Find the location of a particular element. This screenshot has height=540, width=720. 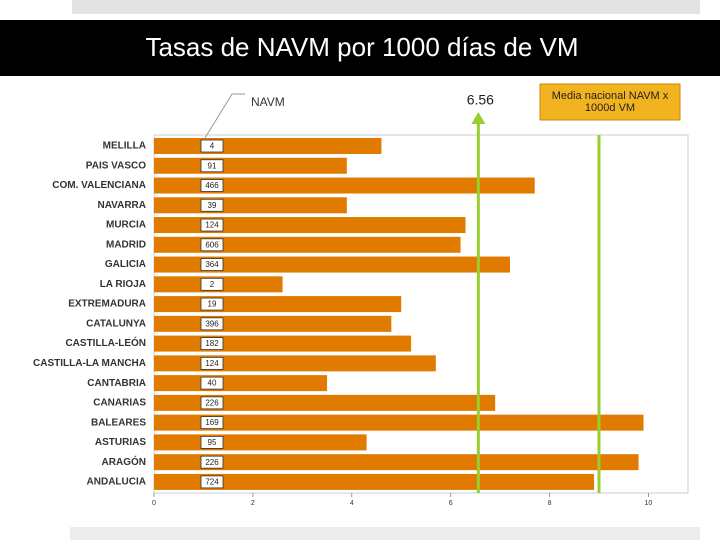

count-label: 364 is located at coordinates (212, 264).